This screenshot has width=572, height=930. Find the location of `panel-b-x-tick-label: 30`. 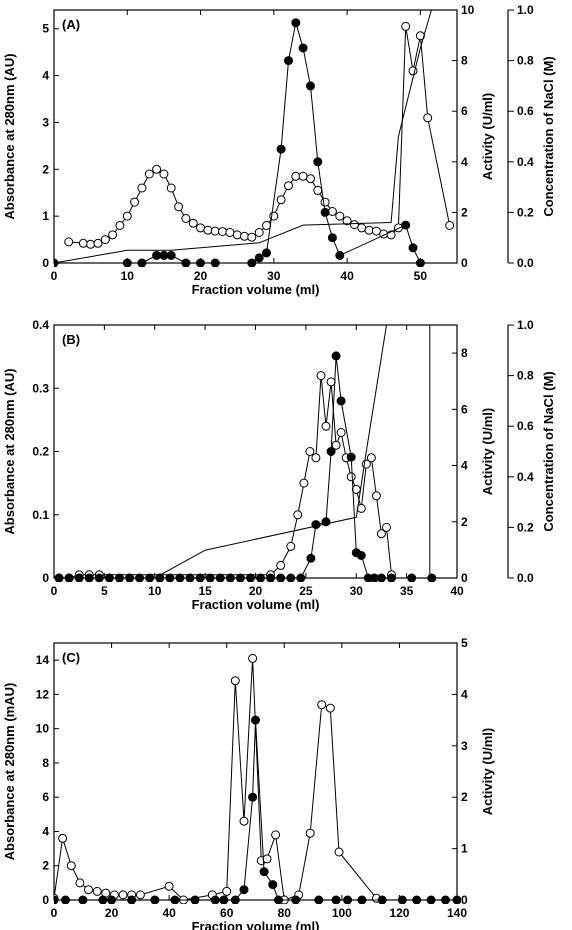

panel-b-x-tick-label: 30 is located at coordinates (357, 591).